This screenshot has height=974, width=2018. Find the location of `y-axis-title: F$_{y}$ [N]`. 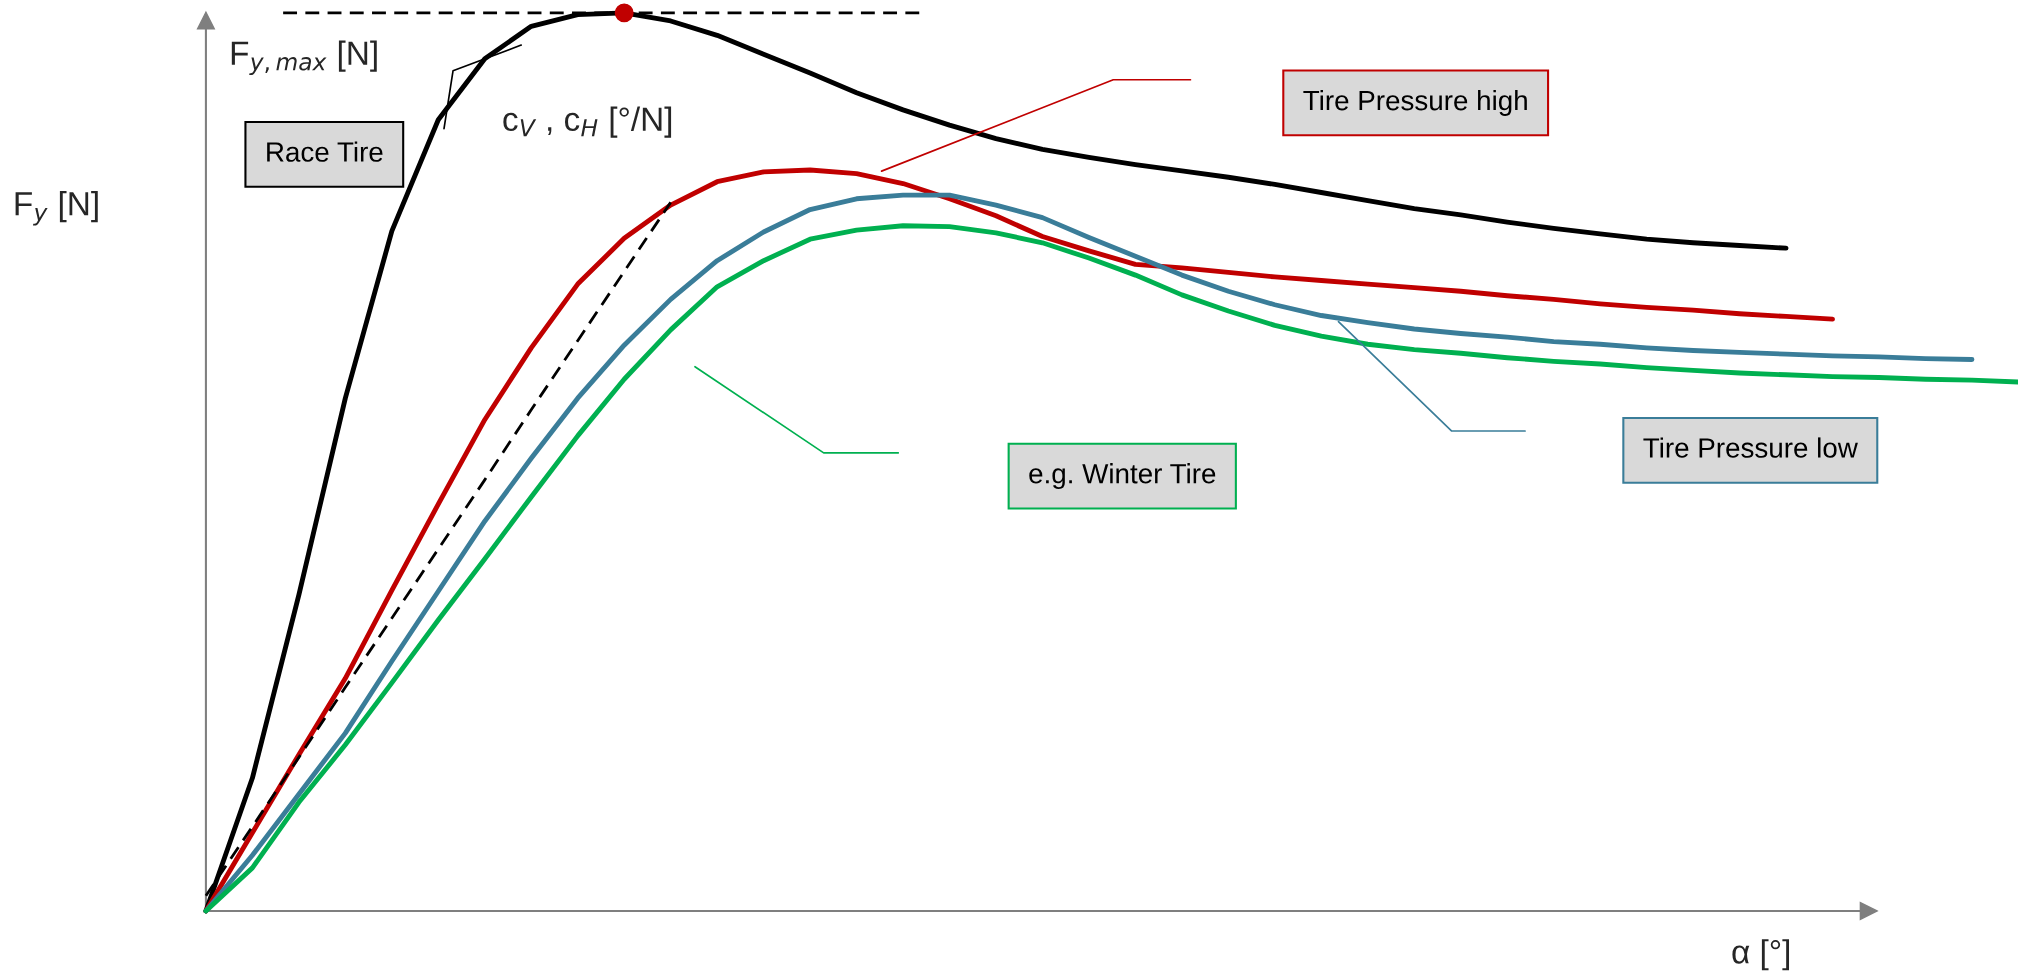

y-axis-title: F$_{y}$ [N] is located at coordinates (56, 208).